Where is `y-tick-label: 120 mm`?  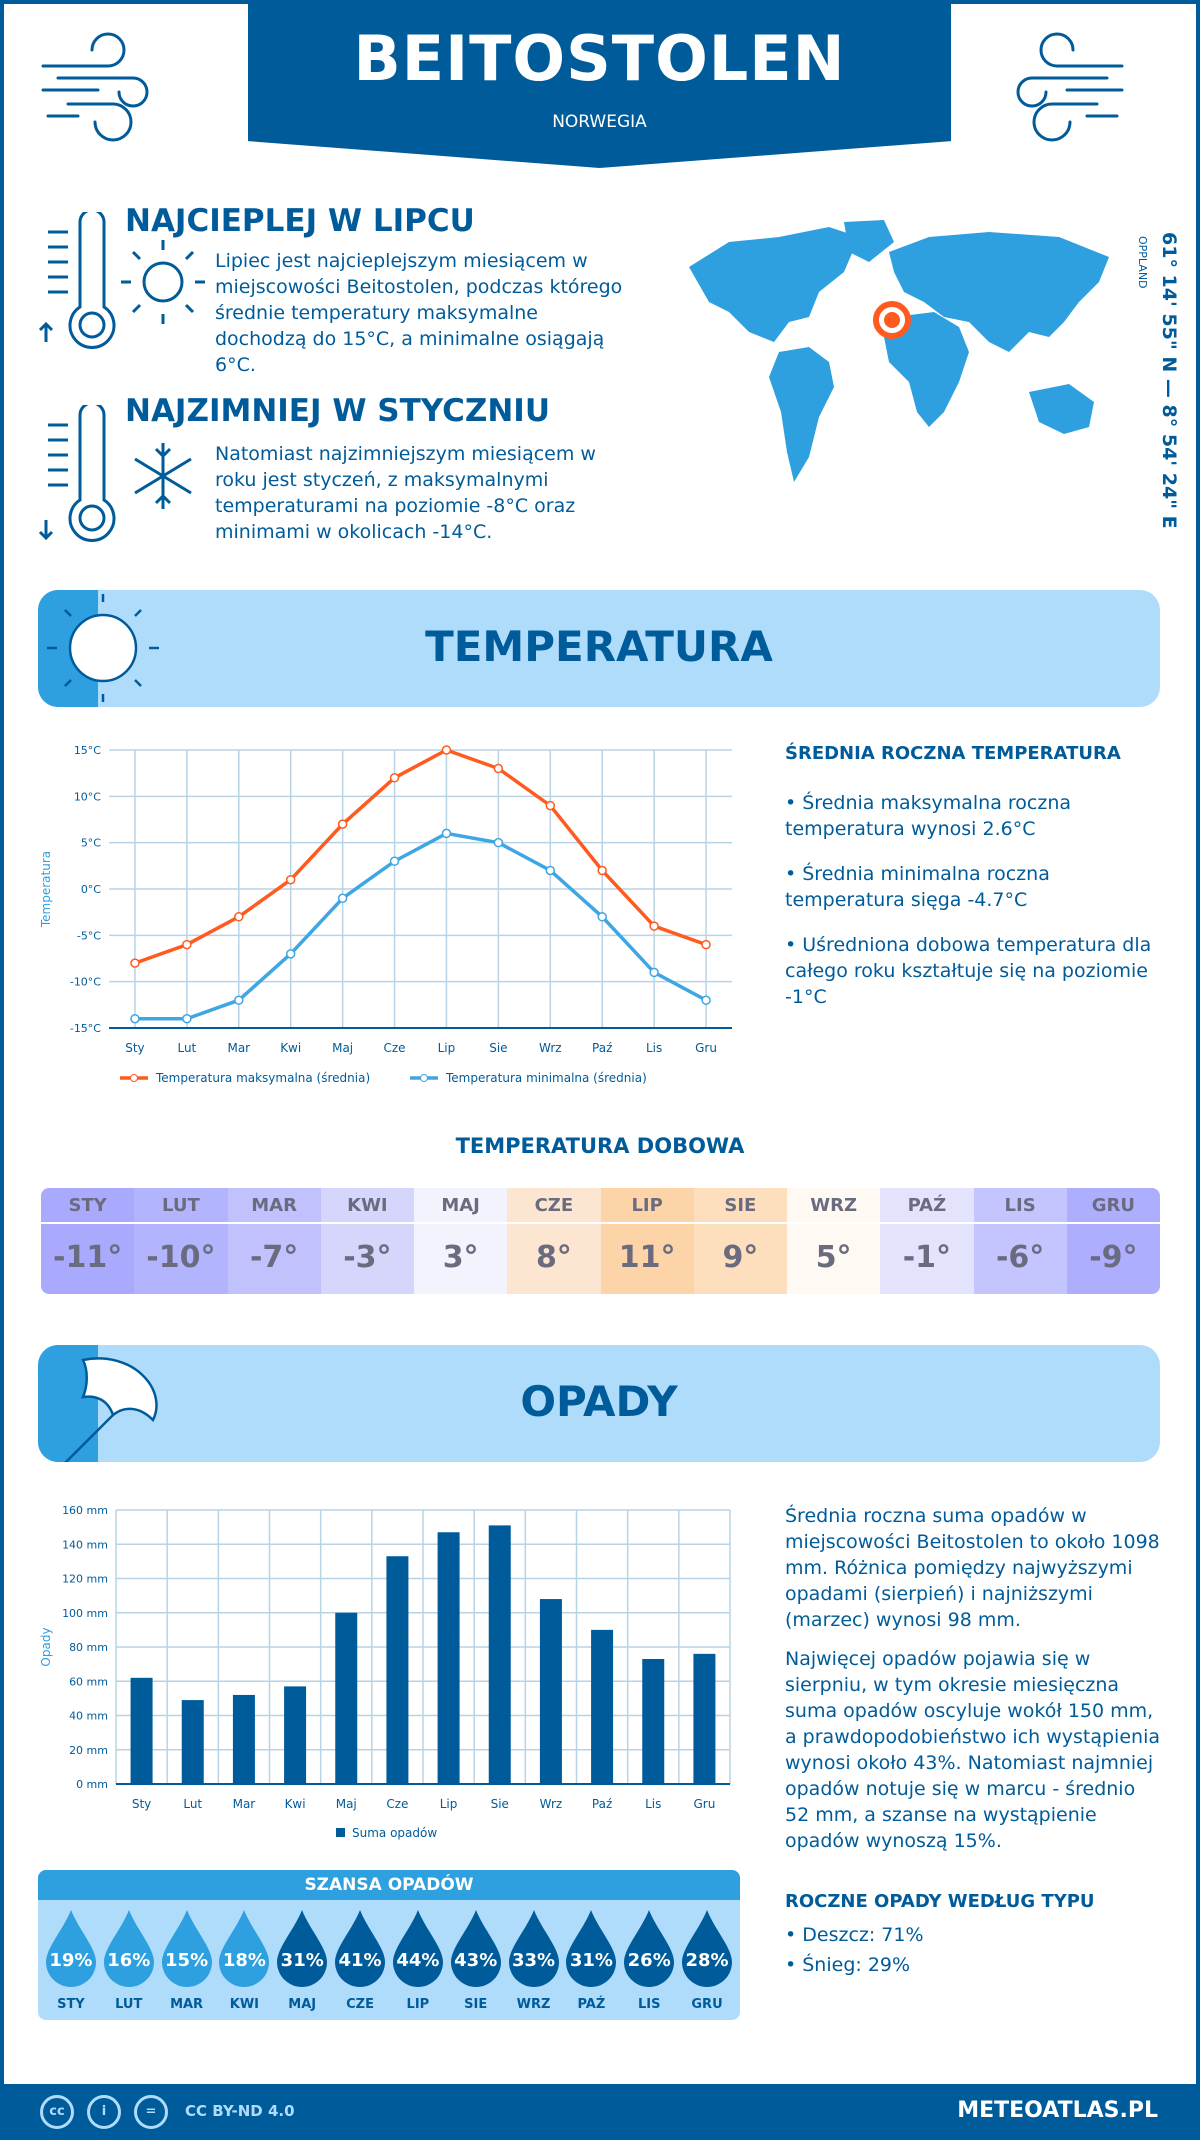
y-tick-label: 120 mm is located at coordinates (85, 1579).